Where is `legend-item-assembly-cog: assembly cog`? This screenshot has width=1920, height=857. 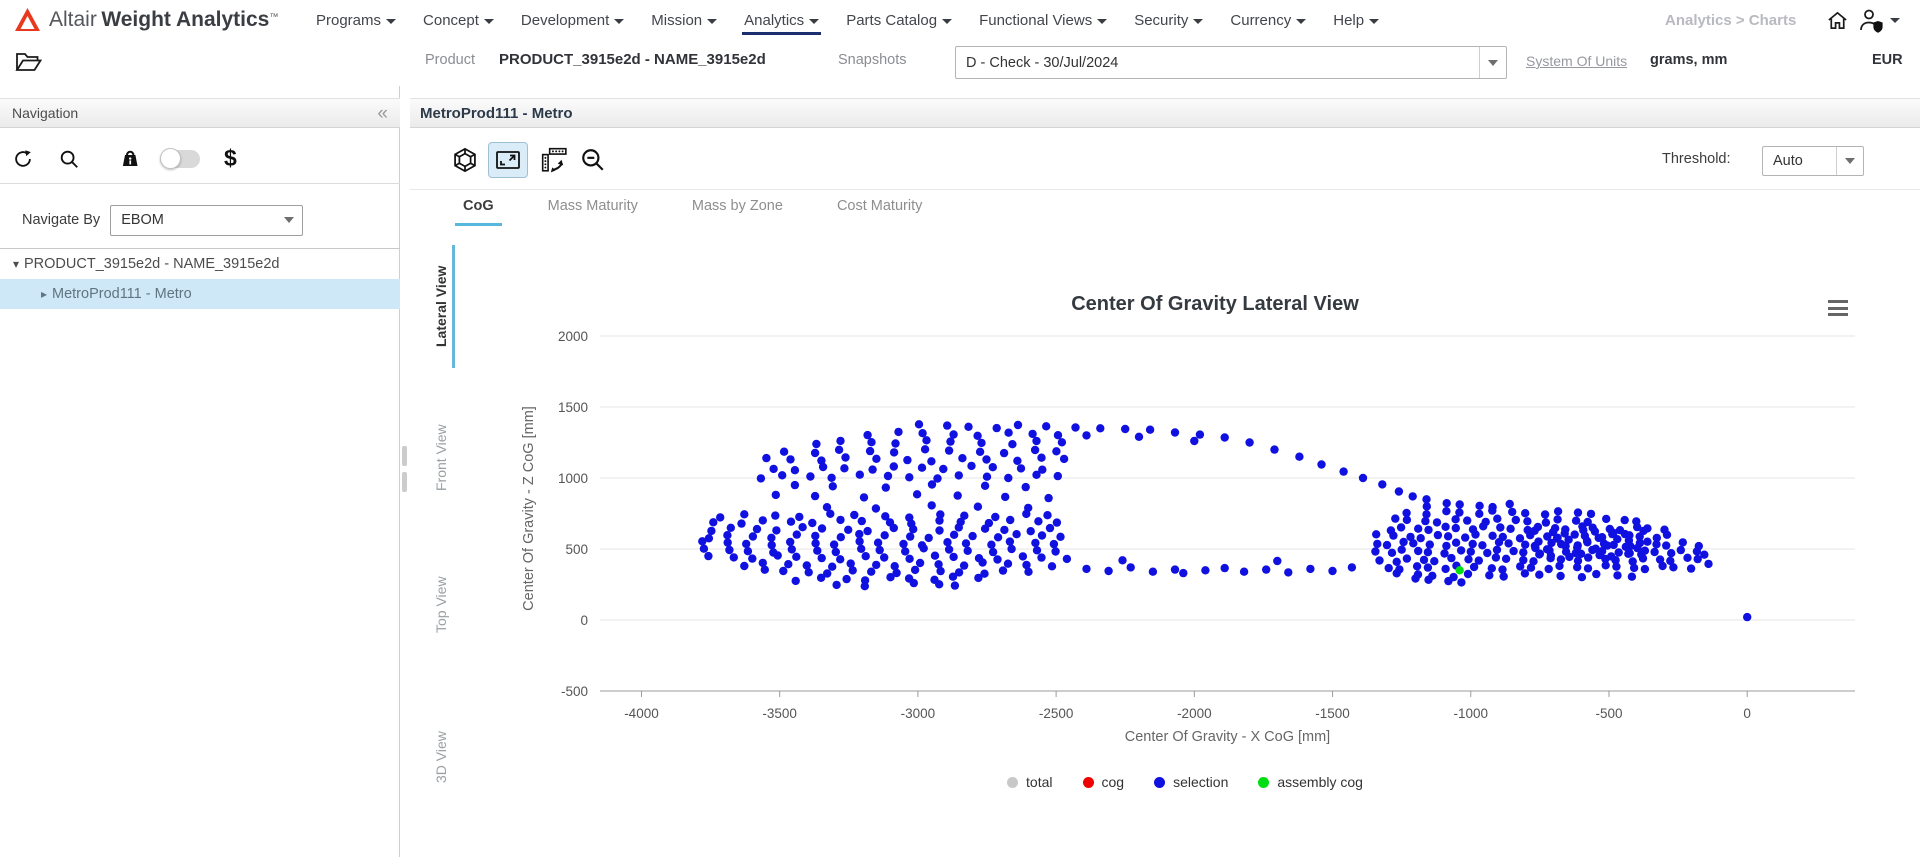
legend-item-assembly-cog: assembly cog is located at coordinates (1310, 782).